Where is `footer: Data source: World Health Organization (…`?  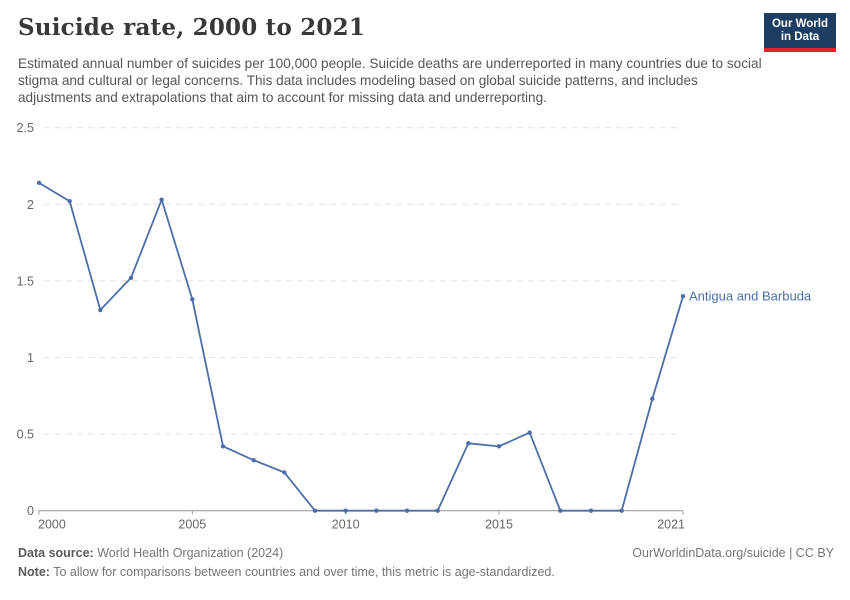
footer: Data source: World Health Organization (… is located at coordinates (426, 562).